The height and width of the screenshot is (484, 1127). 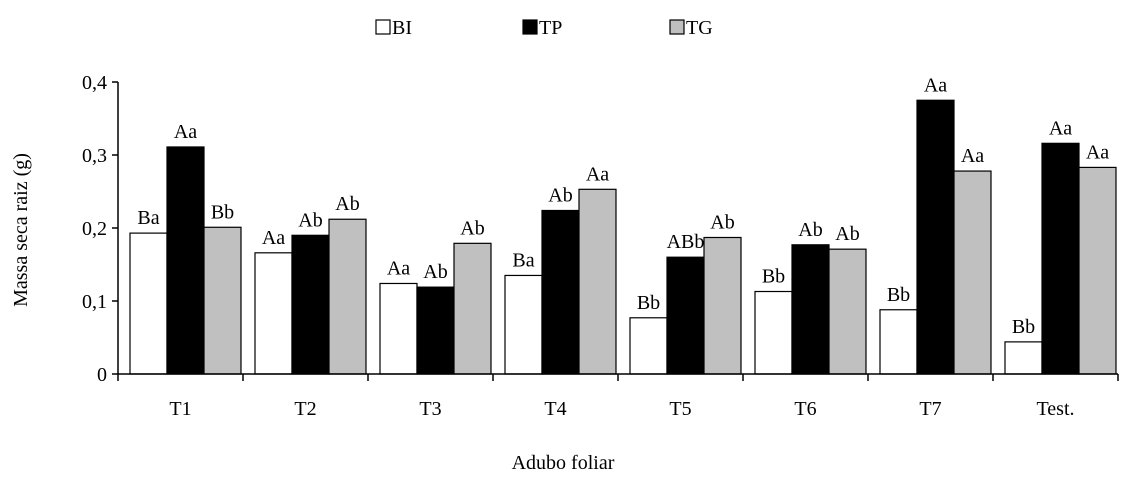 What do you see at coordinates (383, 27) in the screenshot?
I see `legend-swatch-bi` at bounding box center [383, 27].